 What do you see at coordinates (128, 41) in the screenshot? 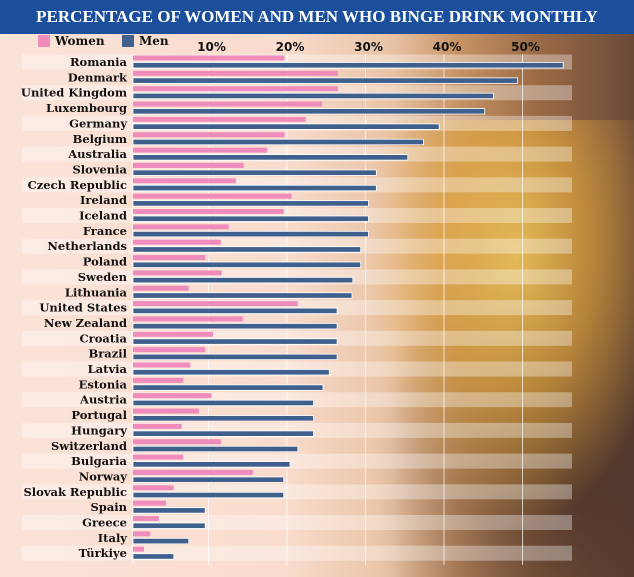
I see `legend-swatch-men` at bounding box center [128, 41].